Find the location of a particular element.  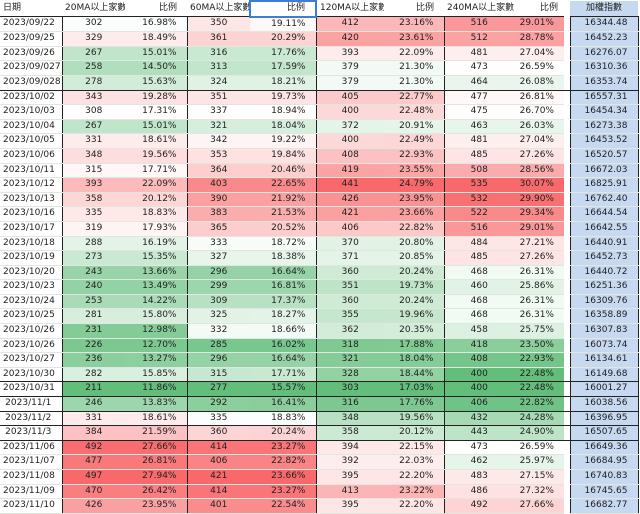

cell-count-60ma: 285 is located at coordinates (218, 346).